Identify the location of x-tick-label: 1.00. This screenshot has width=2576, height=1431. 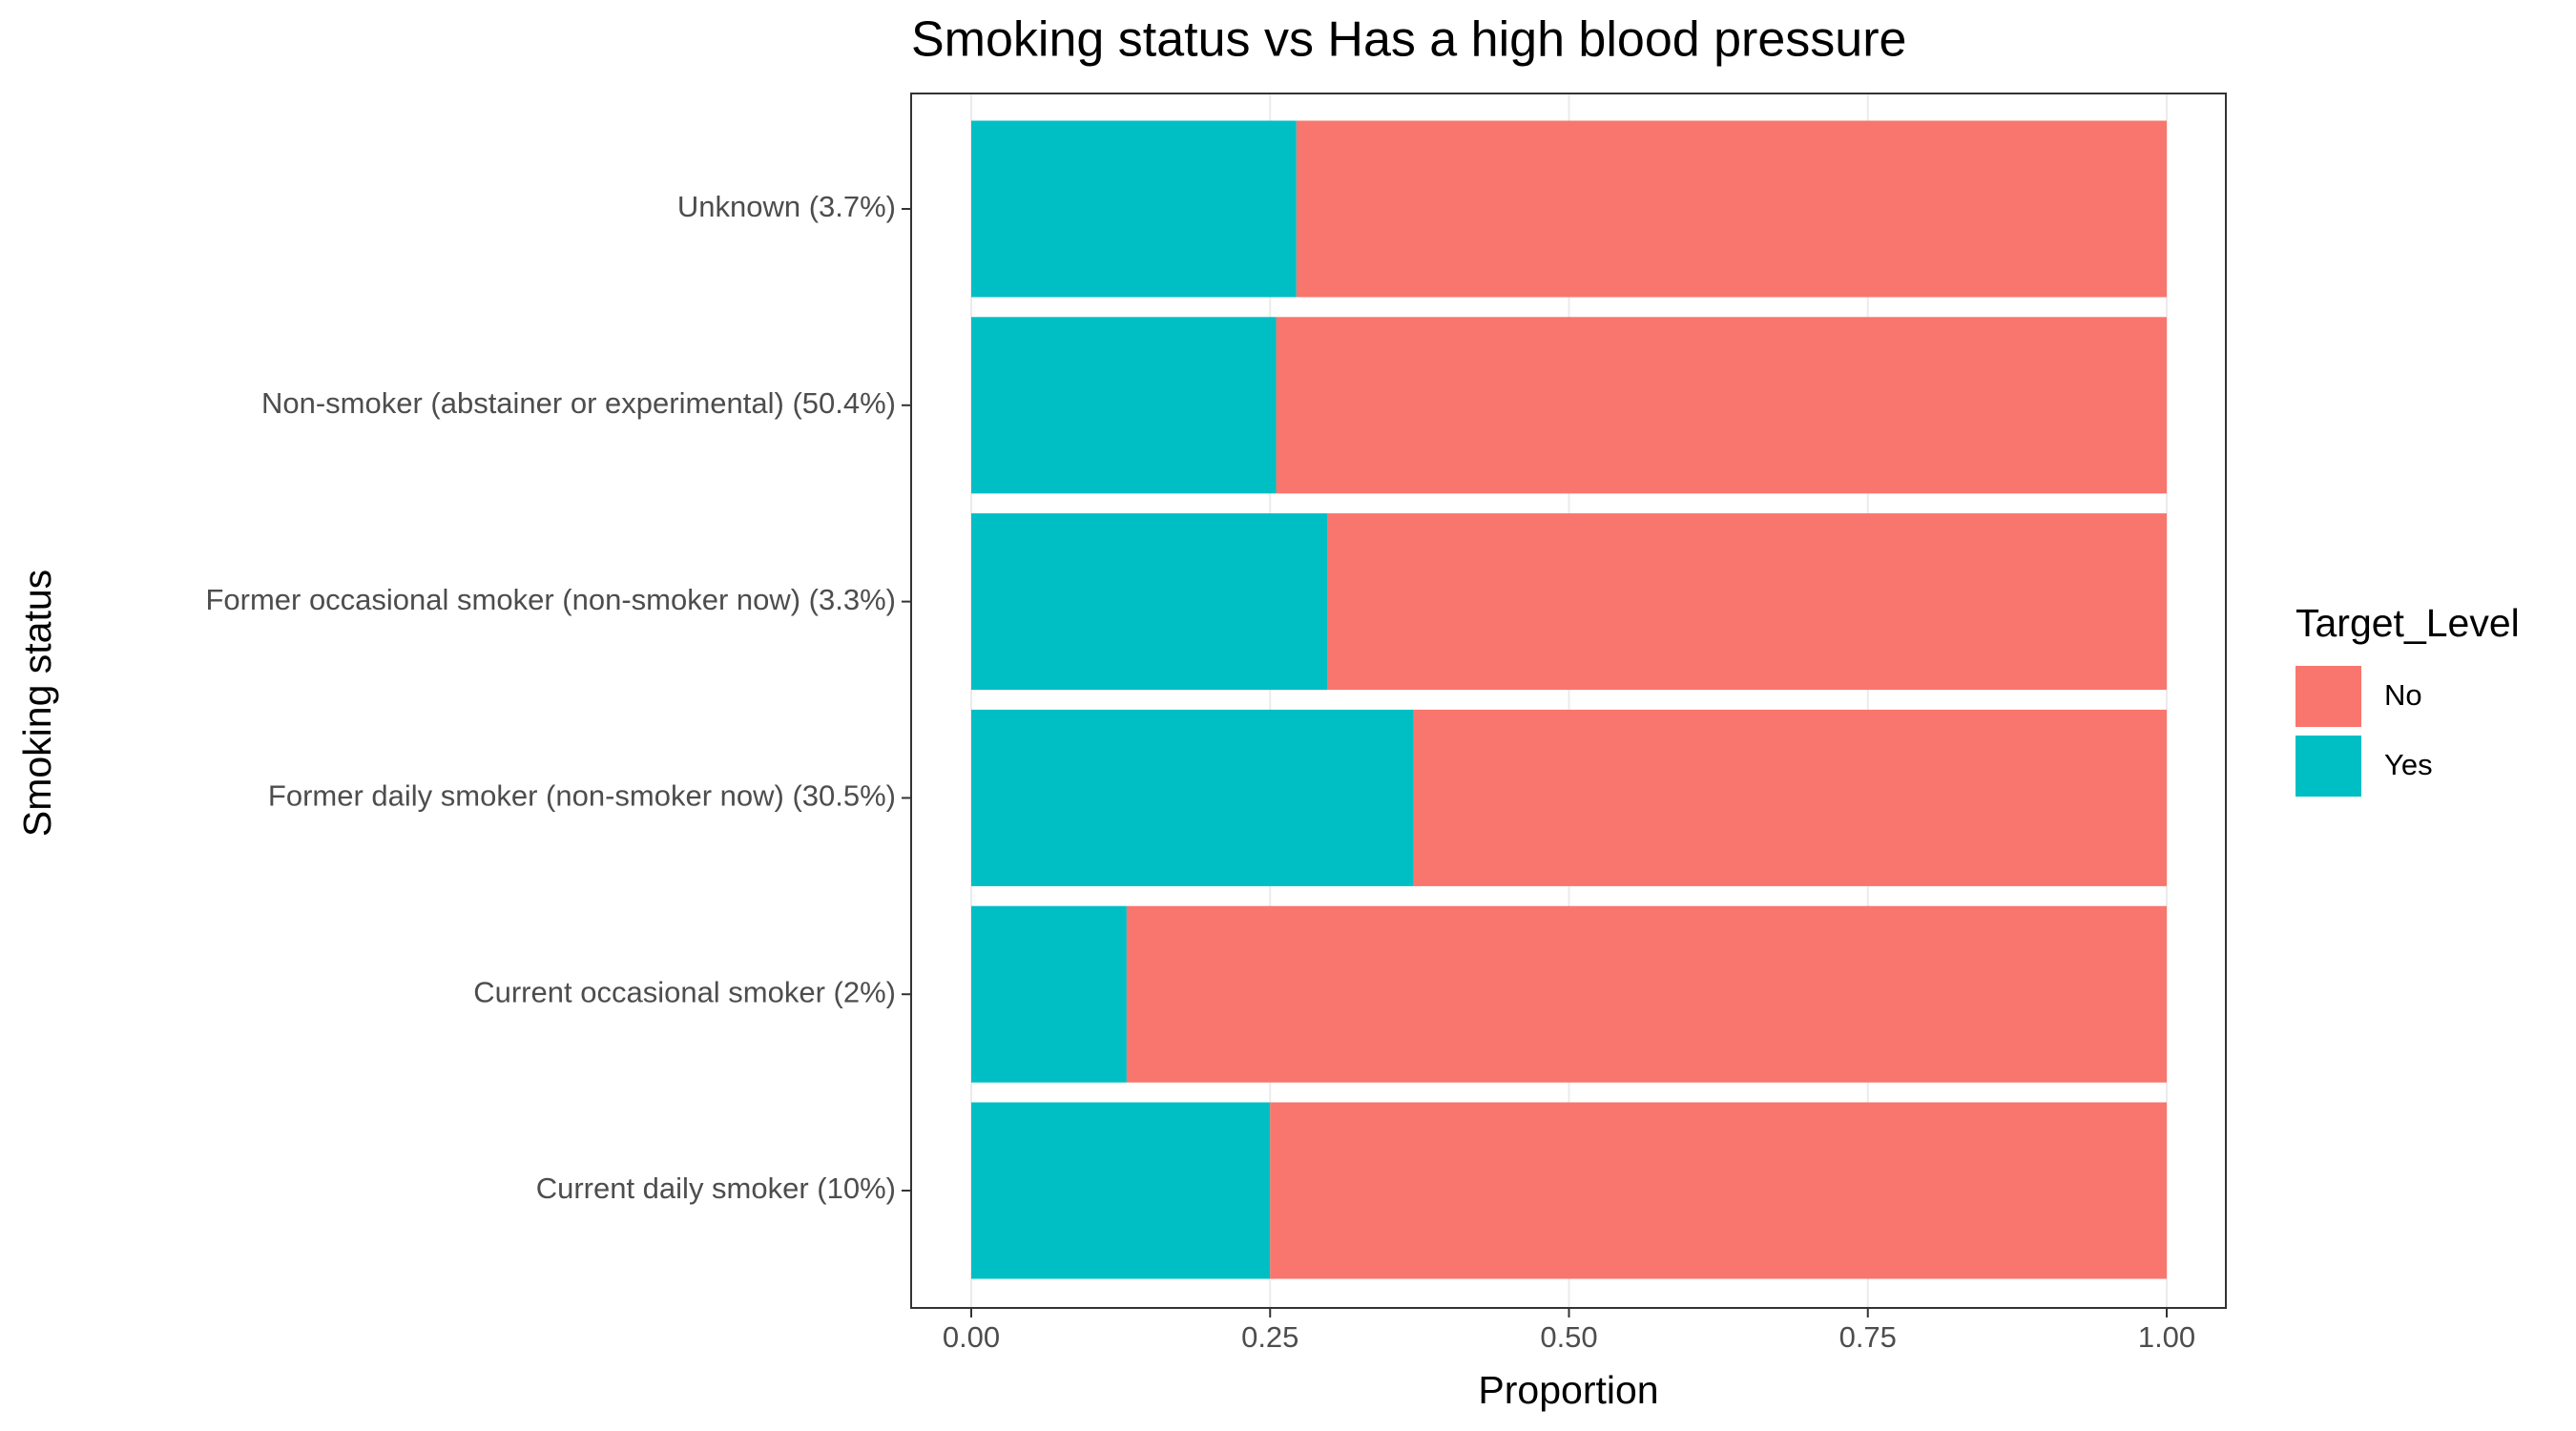
(2166, 1337).